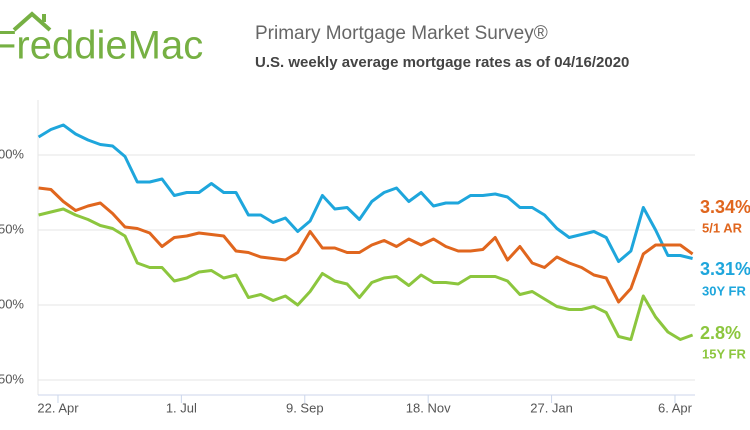  What do you see at coordinates (58, 407) in the screenshot?
I see `x-tick-label: 22. Apr` at bounding box center [58, 407].